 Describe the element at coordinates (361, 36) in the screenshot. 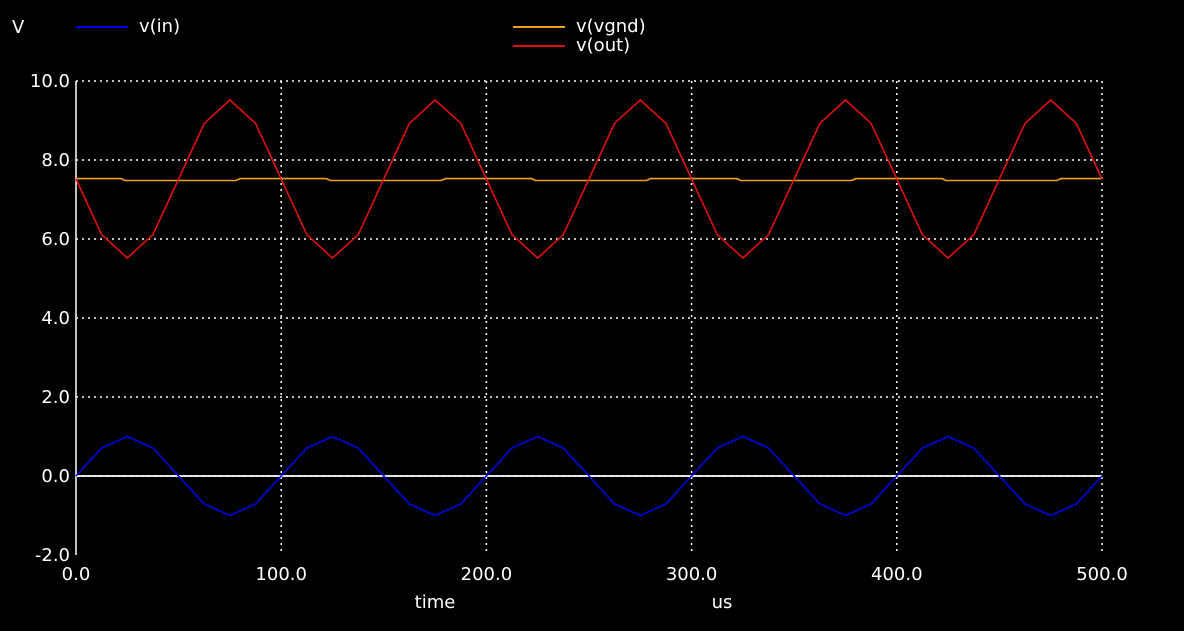

I see `legend: v(in) v(vgnd)v(out)` at that location.